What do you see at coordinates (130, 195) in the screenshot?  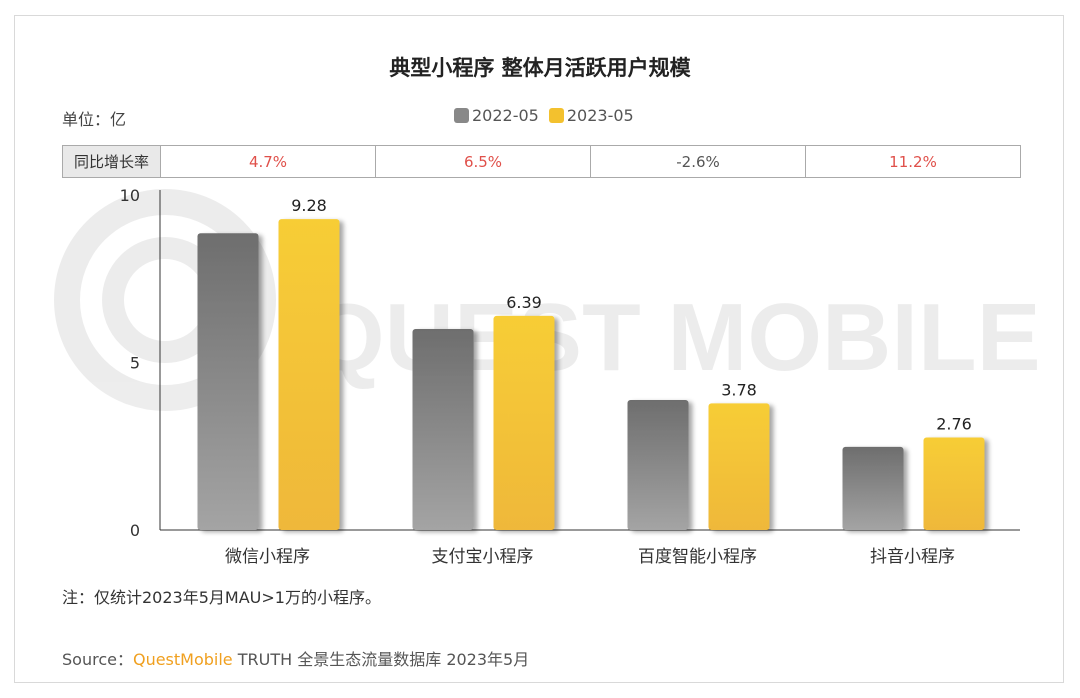 I see `y-tick-label: 10` at bounding box center [130, 195].